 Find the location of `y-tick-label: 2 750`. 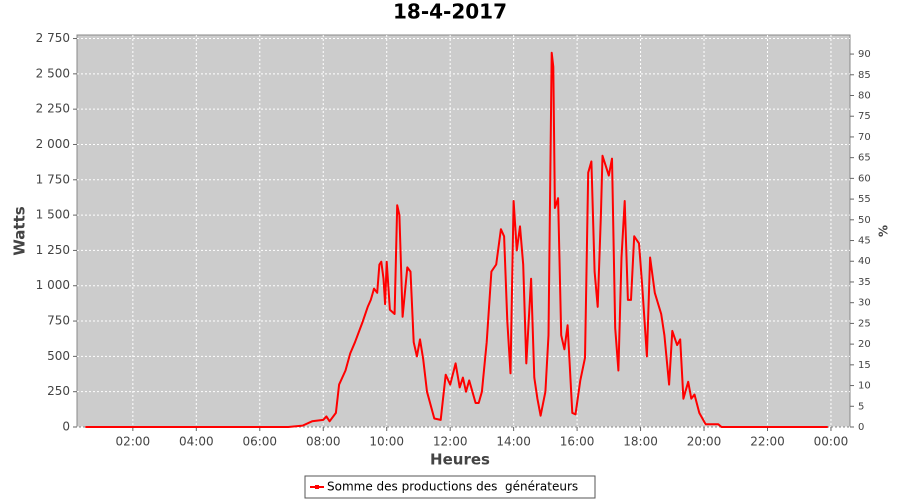

y-tick-label: 2 750 is located at coordinates (53, 38).